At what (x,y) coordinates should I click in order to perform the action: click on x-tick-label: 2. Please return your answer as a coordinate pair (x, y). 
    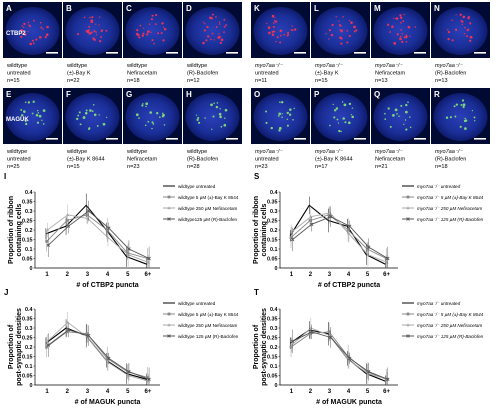
    Looking at the image, I should click on (311, 392).